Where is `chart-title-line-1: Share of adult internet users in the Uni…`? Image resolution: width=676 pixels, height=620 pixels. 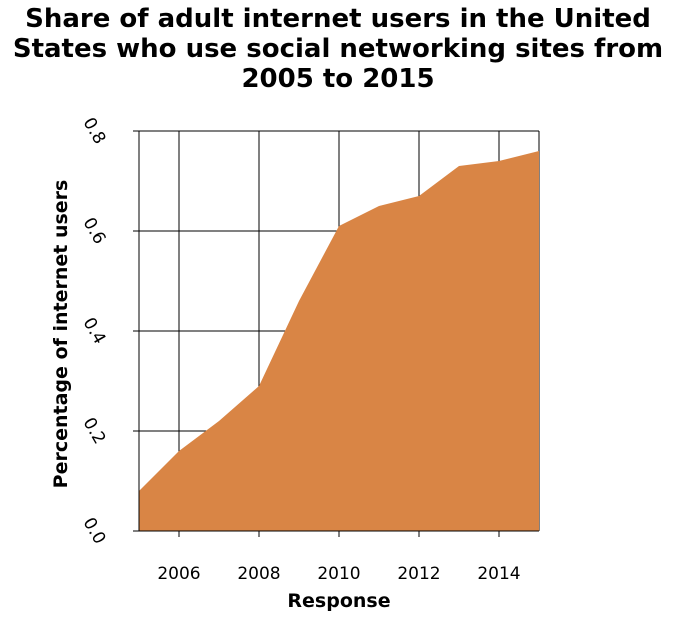 chart-title-line-1: Share of adult internet users in the Uni… is located at coordinates (338, 19).